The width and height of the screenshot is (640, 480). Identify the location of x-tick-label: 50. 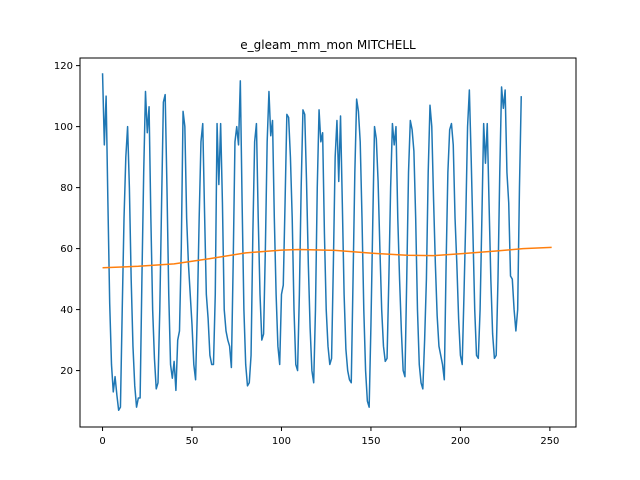
(192, 441).